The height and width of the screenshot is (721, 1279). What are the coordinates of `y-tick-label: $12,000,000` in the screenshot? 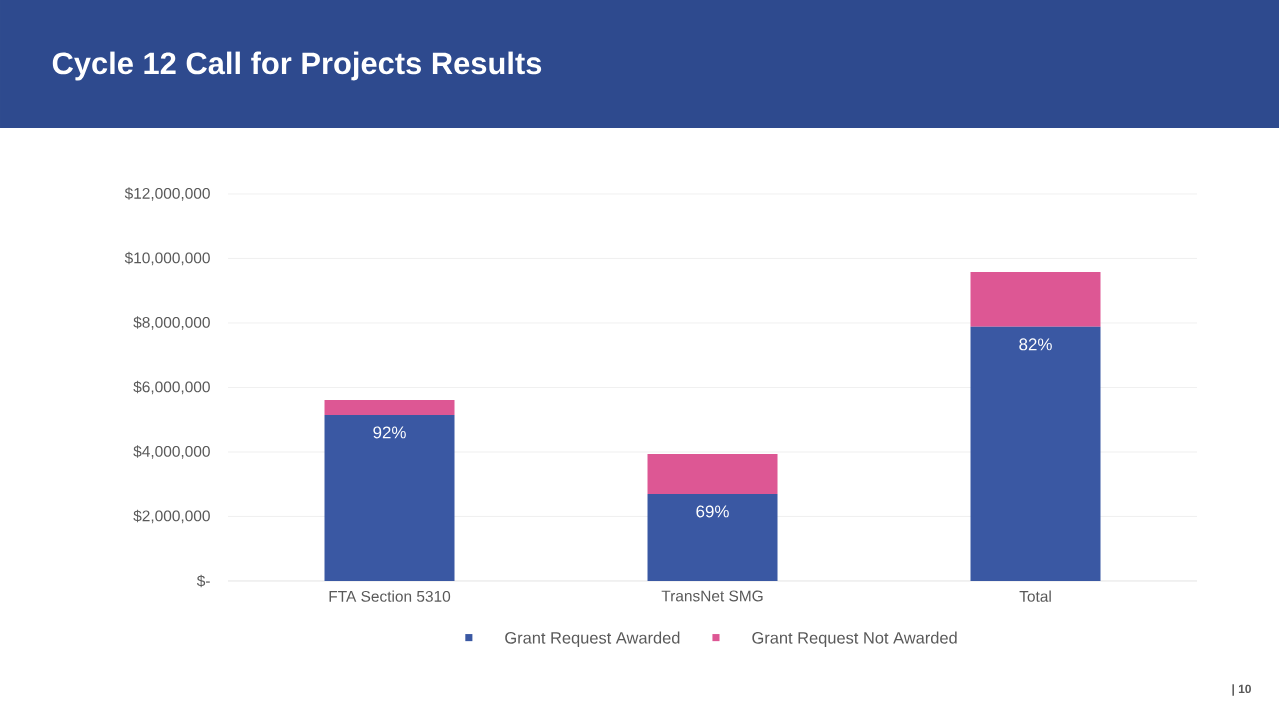 It's located at (167, 194).